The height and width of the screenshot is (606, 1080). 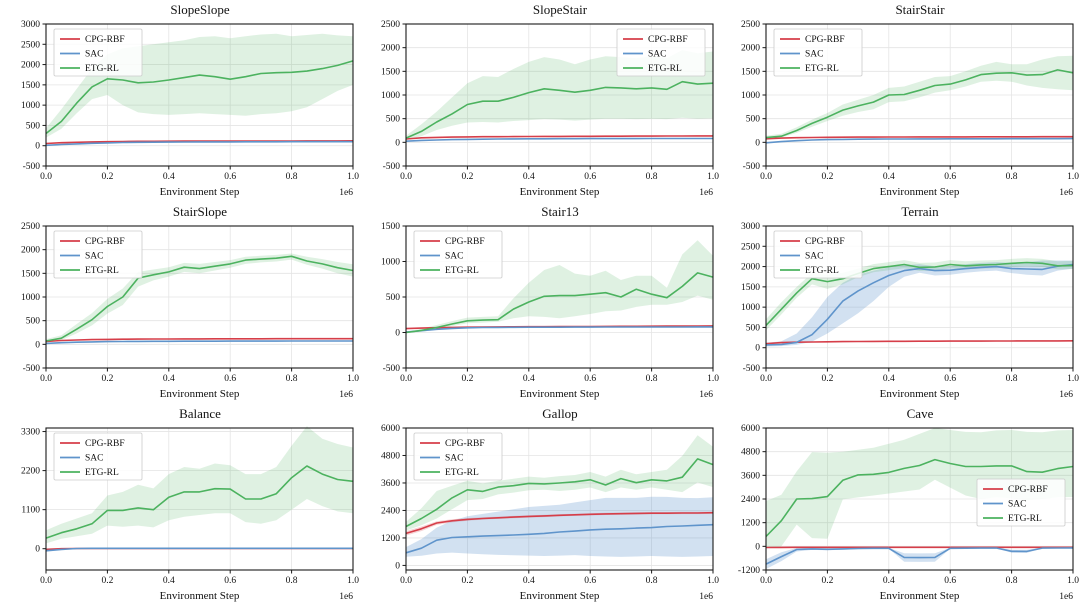 What do you see at coordinates (30, 511) in the screenshot?
I see `svg-text: 1100` at bounding box center [30, 511].